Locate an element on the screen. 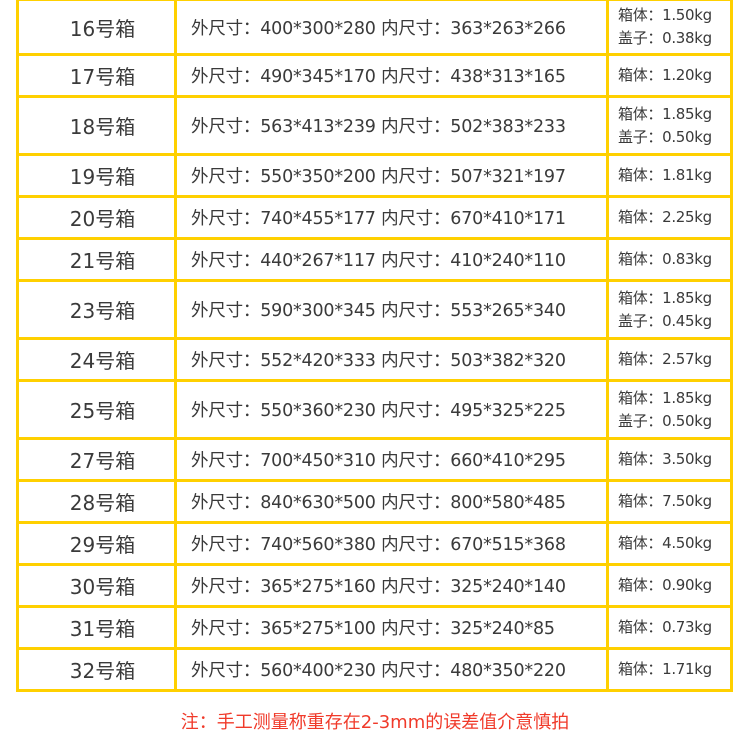  box-weight-cell: 箱体：2.57kg is located at coordinates (669, 359).